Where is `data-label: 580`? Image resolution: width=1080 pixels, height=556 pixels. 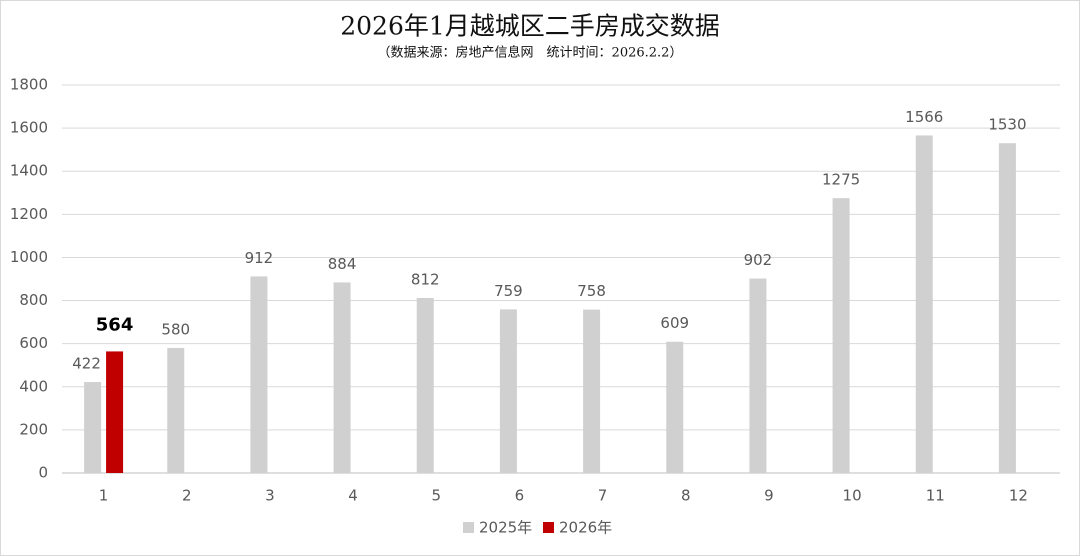
data-label: 580 is located at coordinates (175, 329).